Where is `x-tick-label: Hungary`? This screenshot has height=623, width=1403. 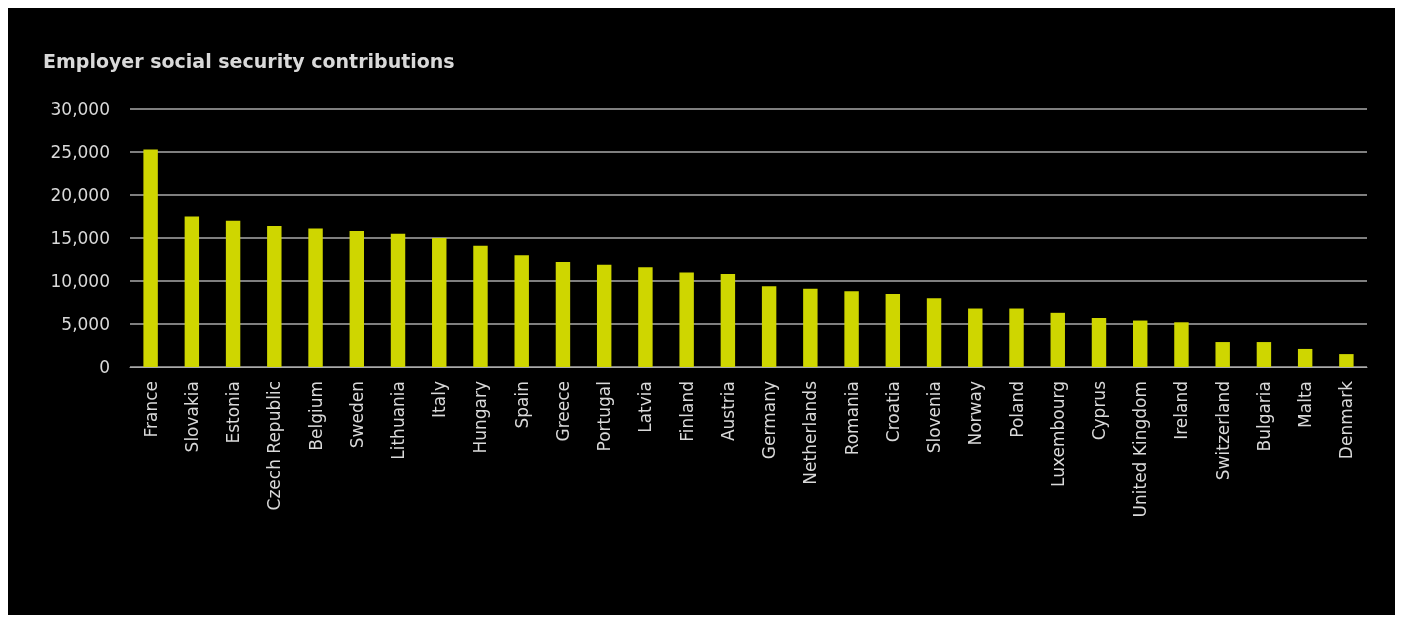 x-tick-label: Hungary is located at coordinates (480, 417).